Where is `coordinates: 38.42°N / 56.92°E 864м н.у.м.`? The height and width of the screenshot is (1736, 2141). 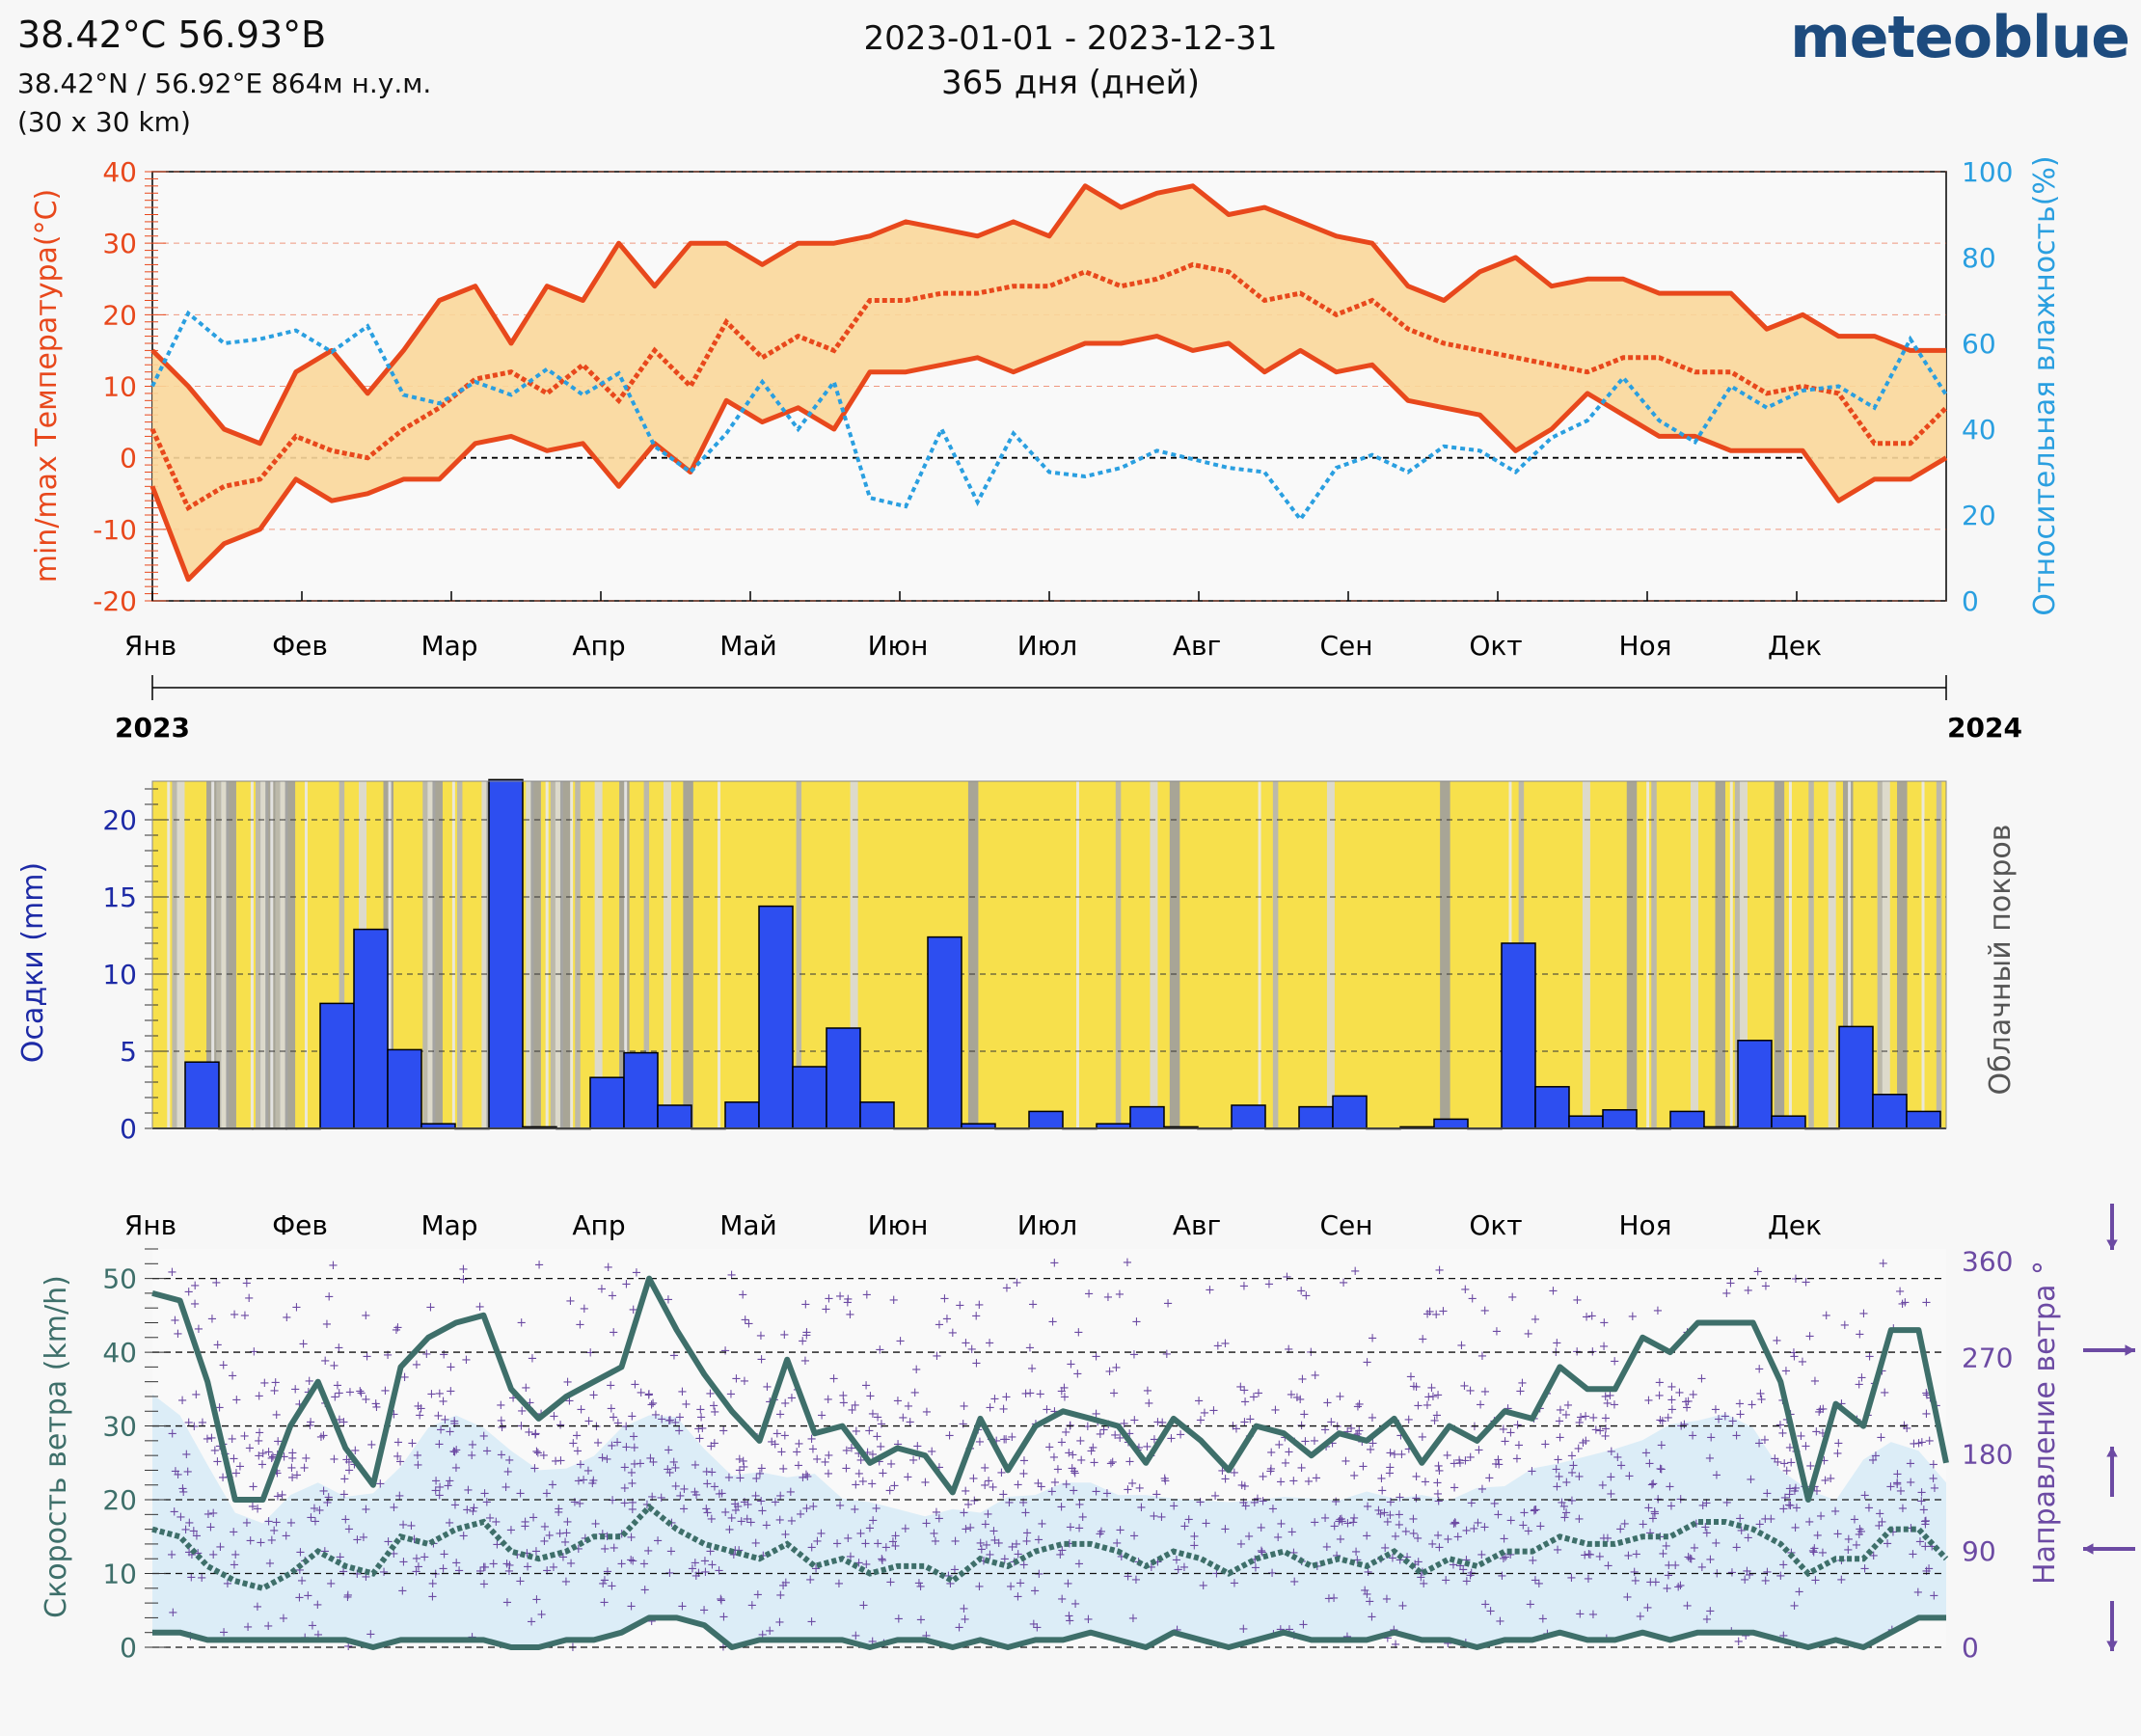
coordinates: 38.42°N / 56.92°E 864м н.у.м. is located at coordinates (225, 84).